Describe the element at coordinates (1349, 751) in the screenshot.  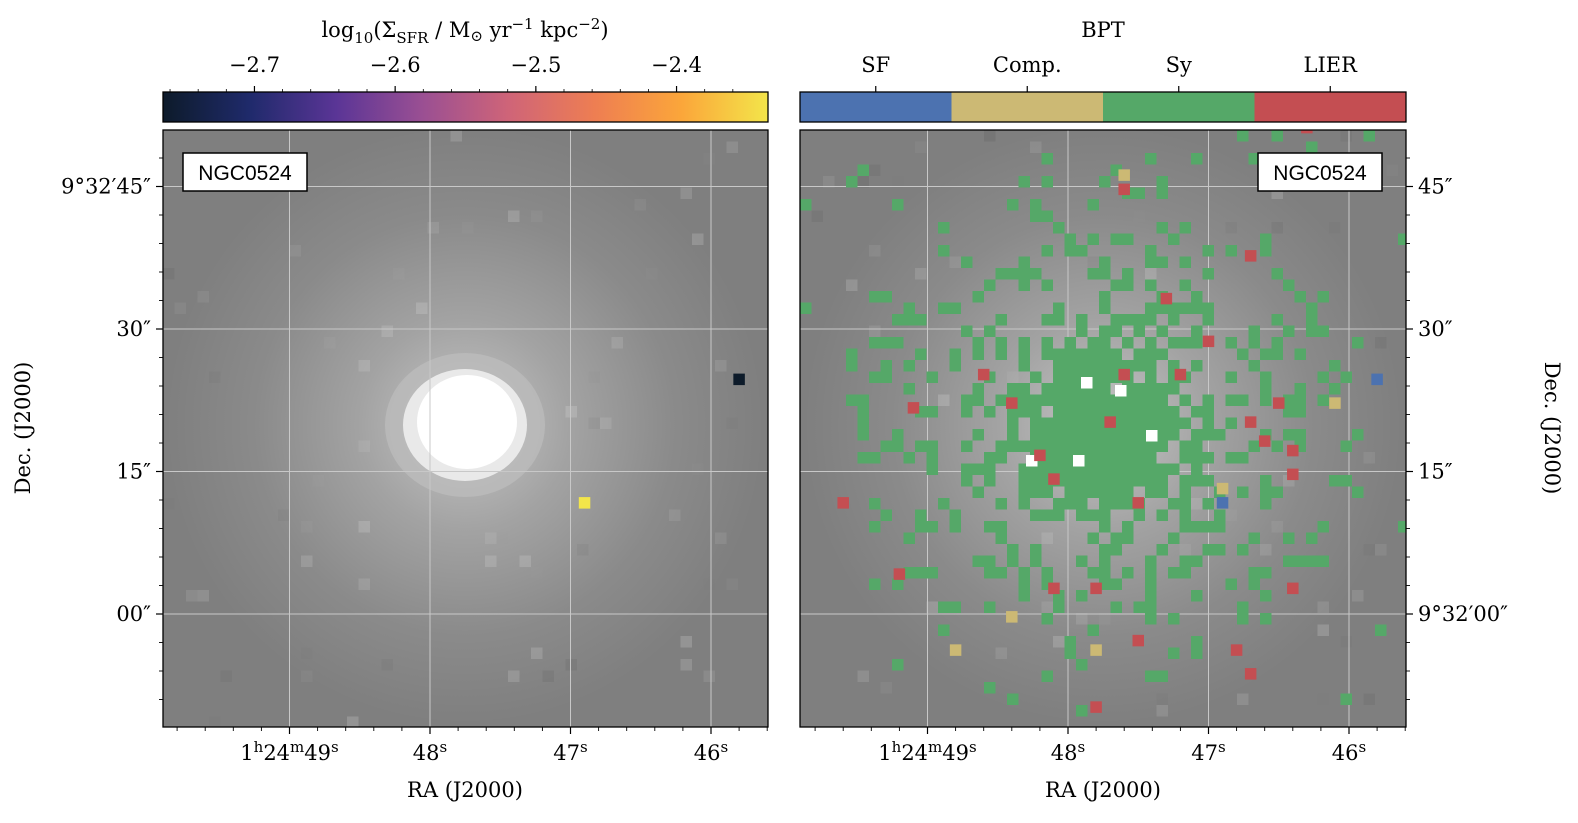
I see `ra-tick-label: 46s` at that location.